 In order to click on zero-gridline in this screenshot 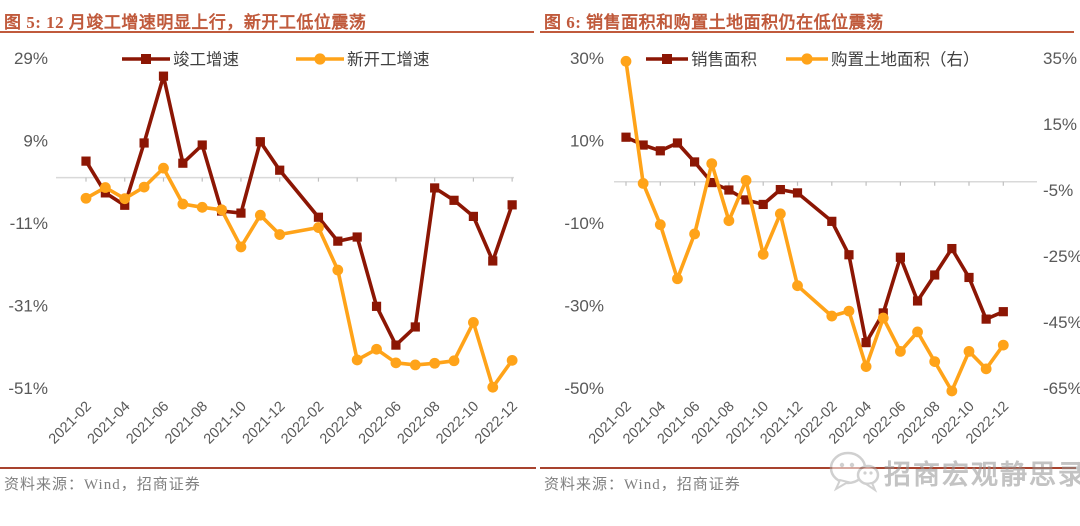, I will do `click(825, 183)`.